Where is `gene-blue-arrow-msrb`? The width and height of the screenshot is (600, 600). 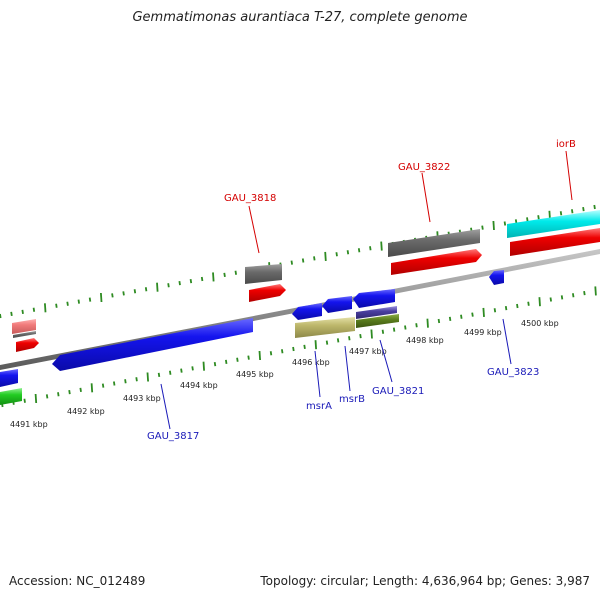 gene-blue-arrow-msrb is located at coordinates (337, 304).